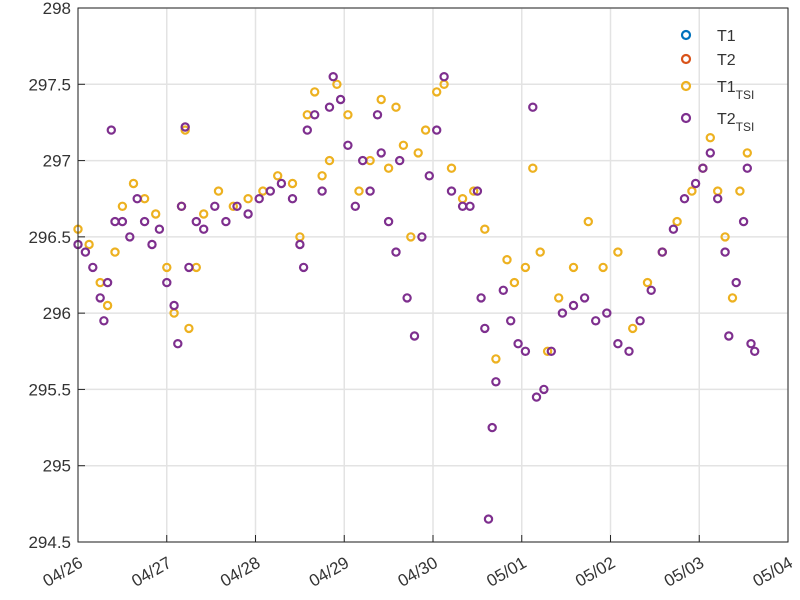  Describe the element at coordinates (329, 572) in the screenshot. I see `x-tick-label: 04/29` at that location.